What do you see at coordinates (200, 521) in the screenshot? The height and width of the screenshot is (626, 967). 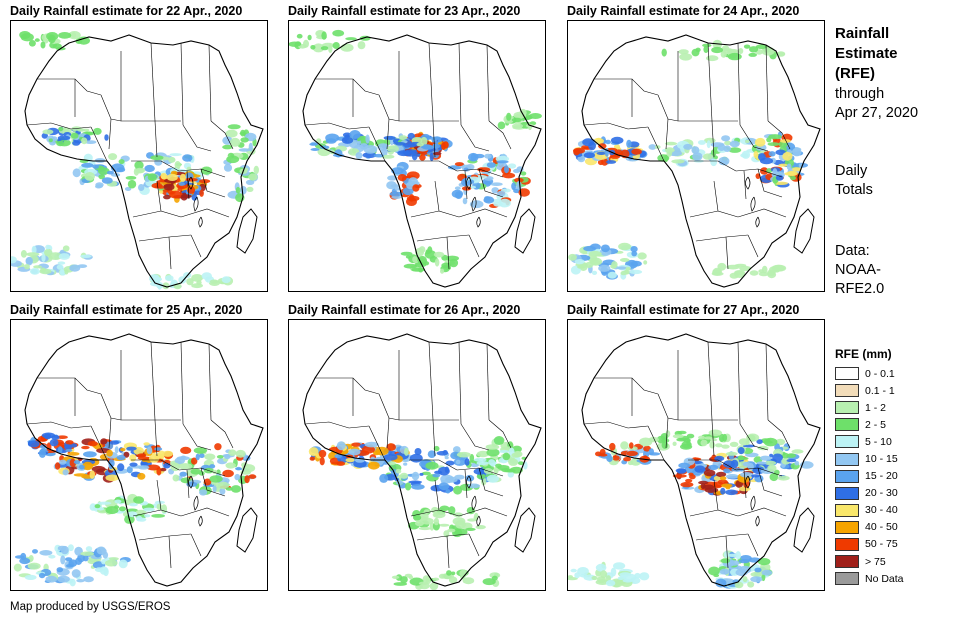 I see `lake-outline` at bounding box center [200, 521].